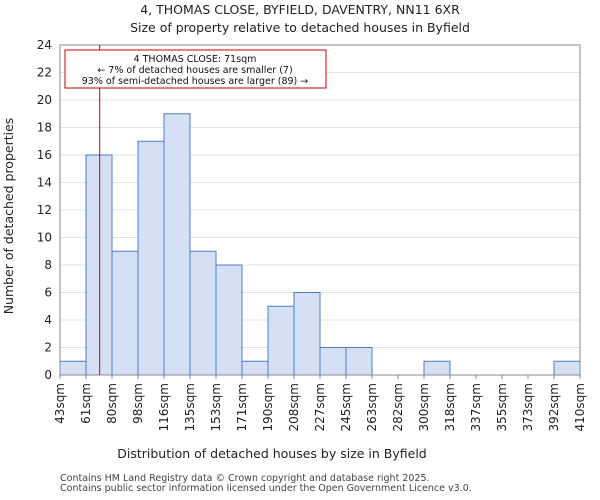 Image resolution: width=600 pixels, height=500 pixels. I want to click on x-tick-label: 190sqm, so click(268, 407).